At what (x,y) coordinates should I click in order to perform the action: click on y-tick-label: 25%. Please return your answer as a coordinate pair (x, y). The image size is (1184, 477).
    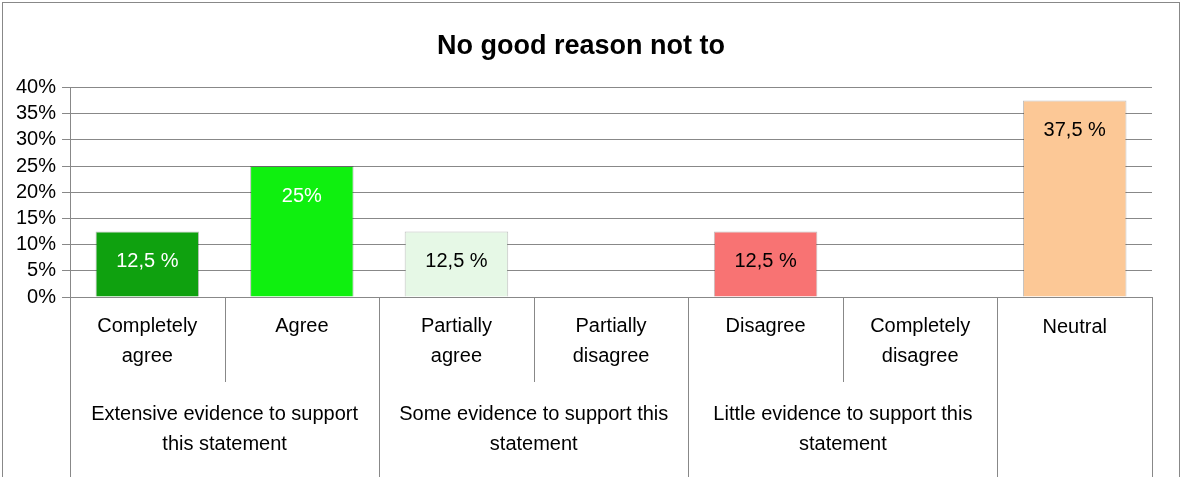
    Looking at the image, I should click on (36, 164).